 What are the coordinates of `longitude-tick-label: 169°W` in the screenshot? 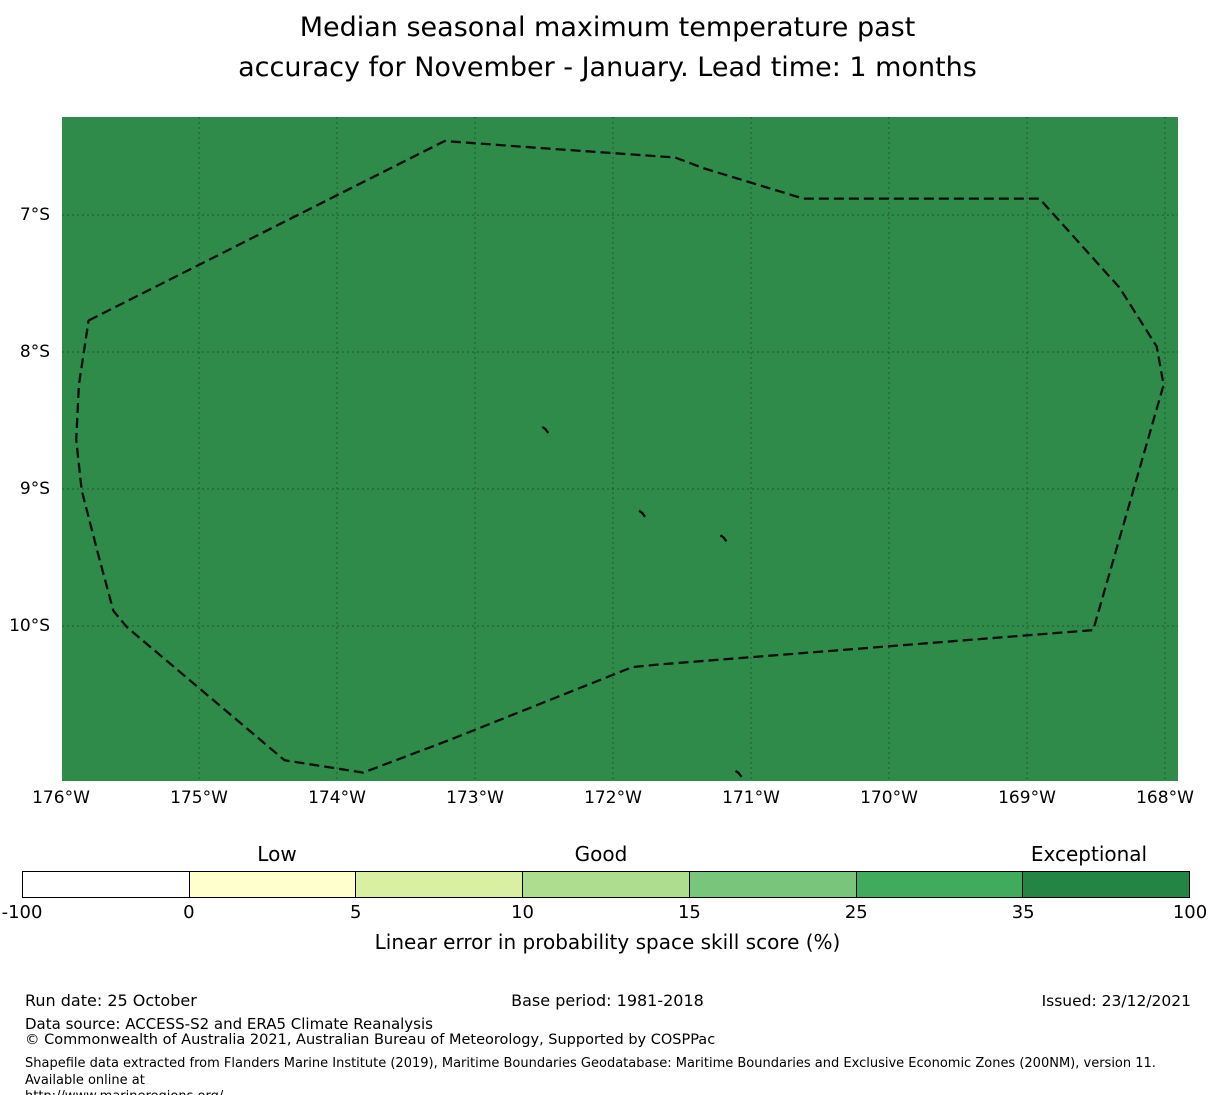 It's located at (1027, 798).